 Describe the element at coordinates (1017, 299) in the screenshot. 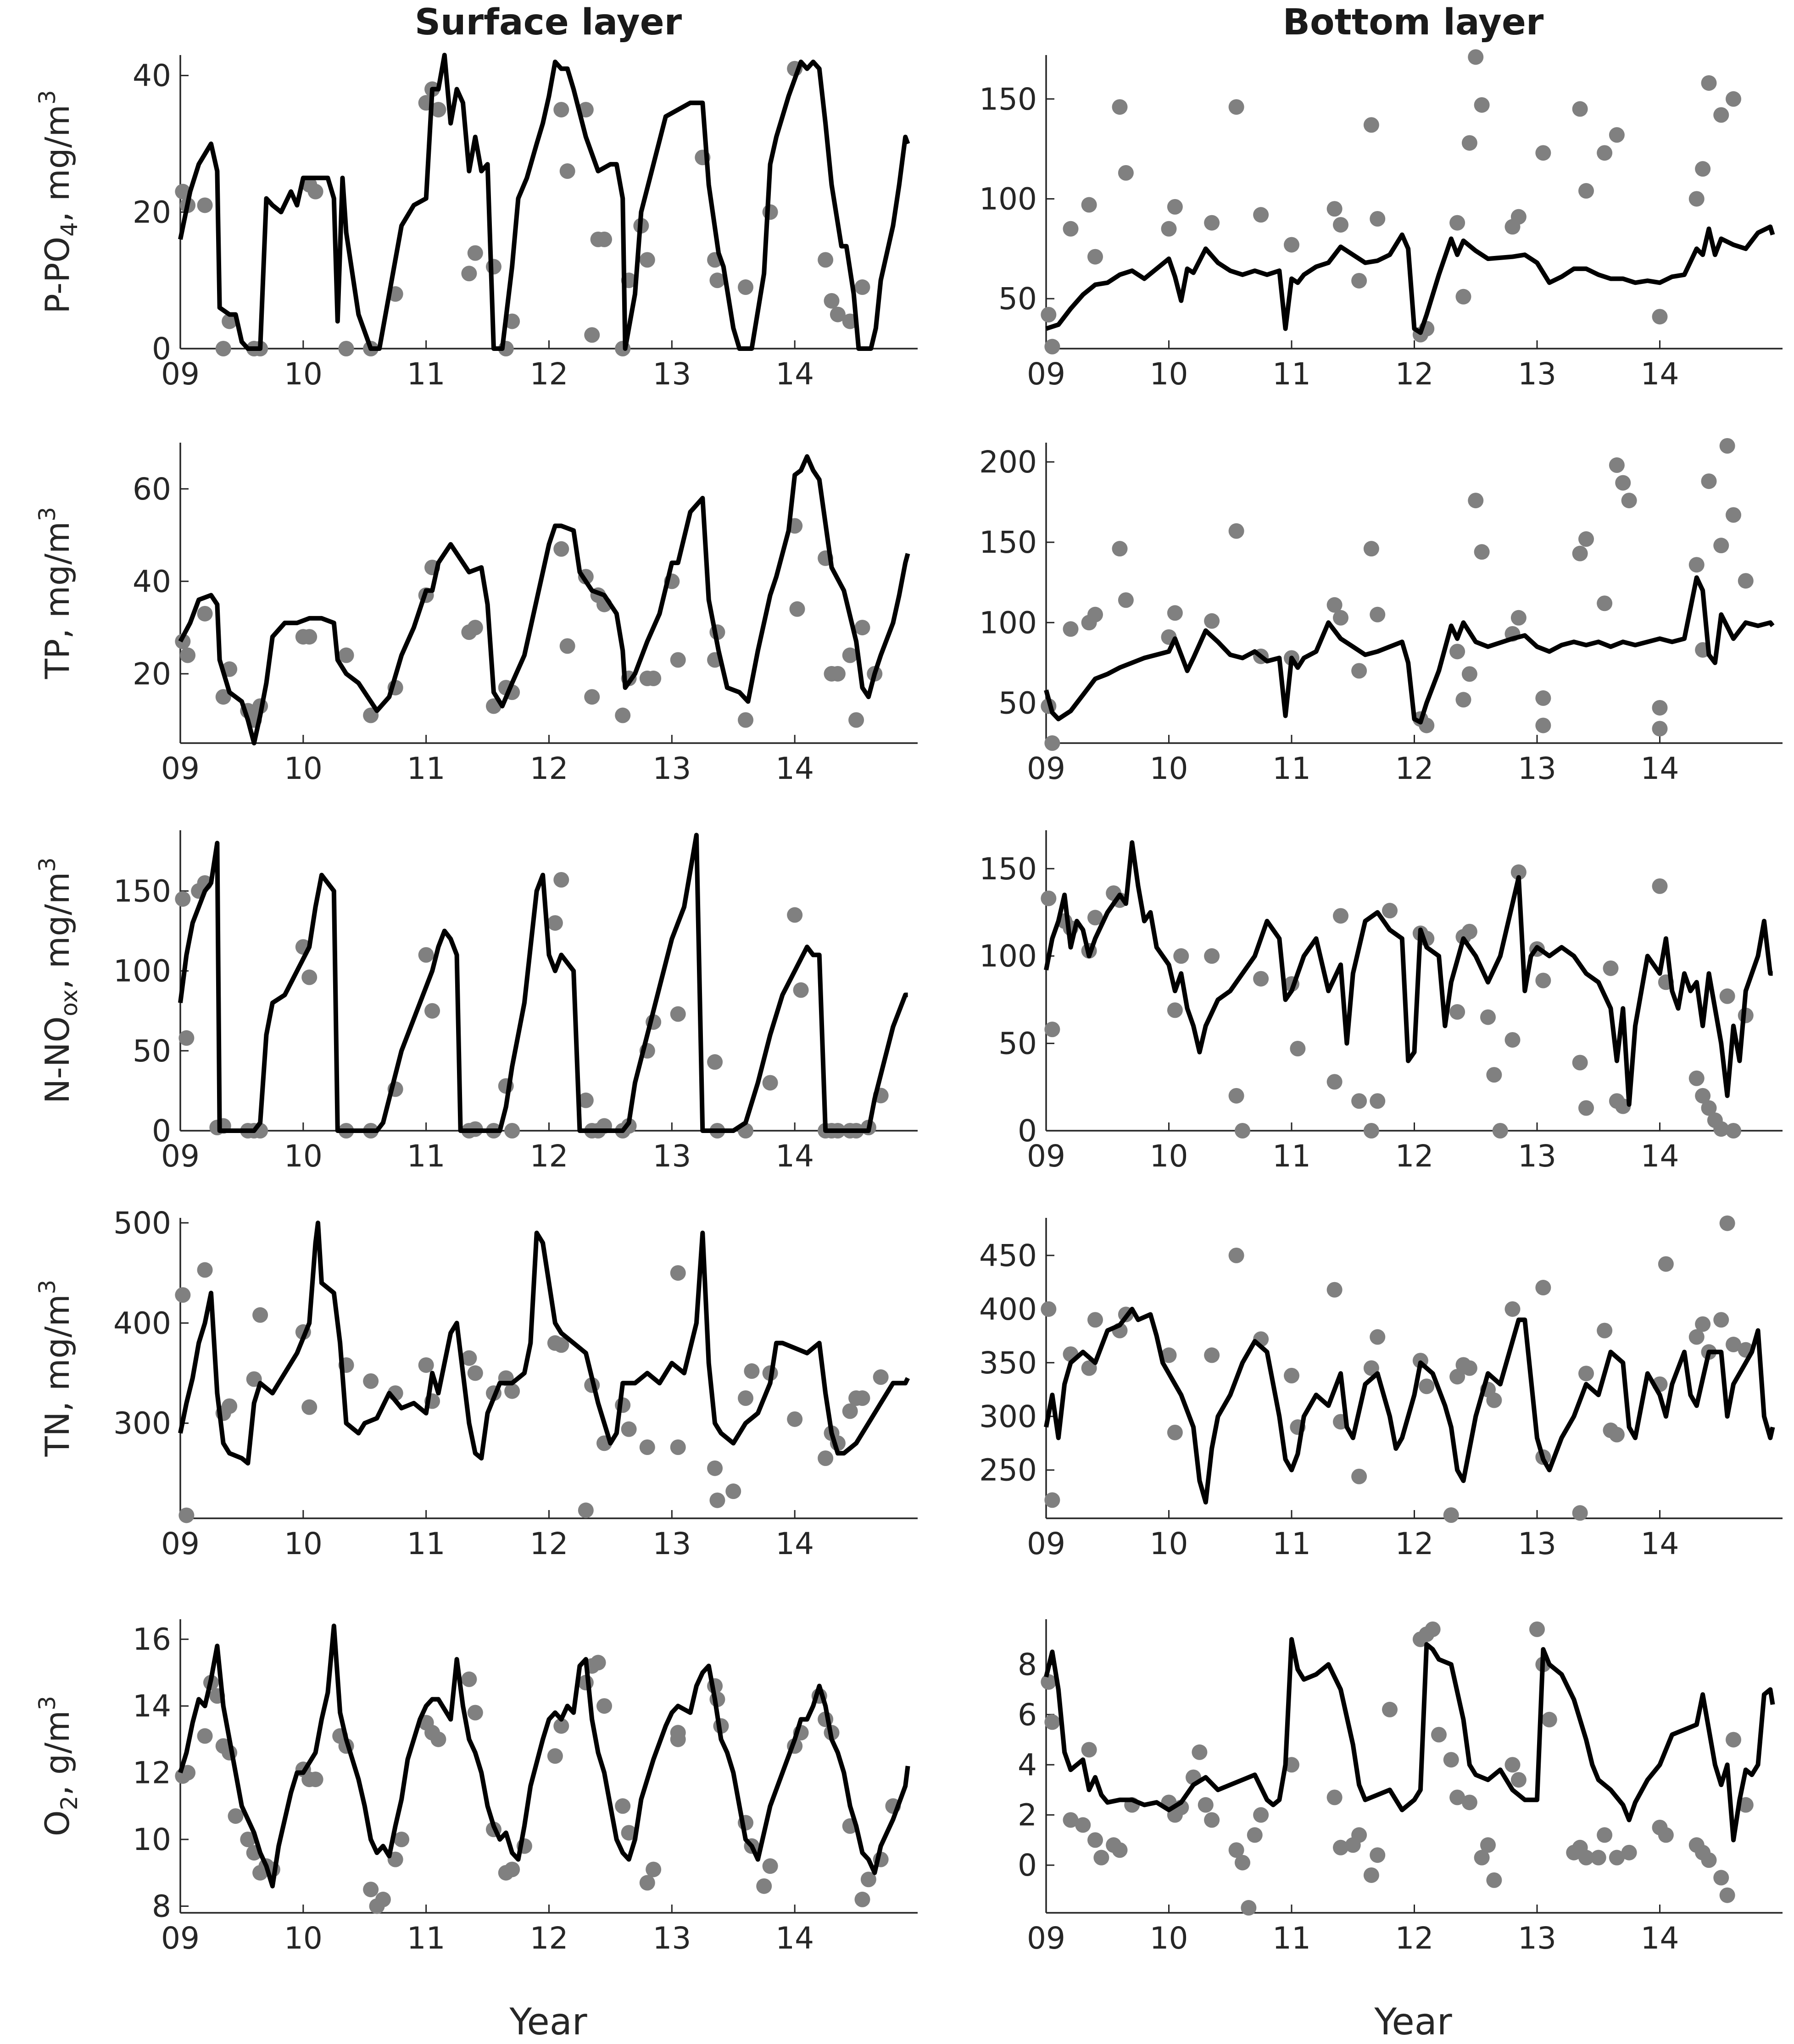

I see `y-tick-label: 50` at that location.